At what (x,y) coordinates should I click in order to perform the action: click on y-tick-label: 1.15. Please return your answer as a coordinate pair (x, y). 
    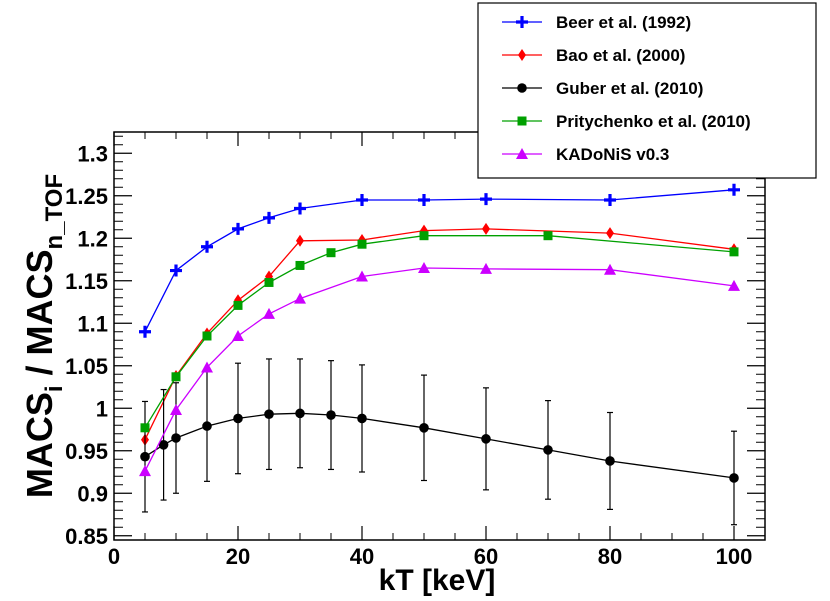
    Looking at the image, I should click on (86, 281).